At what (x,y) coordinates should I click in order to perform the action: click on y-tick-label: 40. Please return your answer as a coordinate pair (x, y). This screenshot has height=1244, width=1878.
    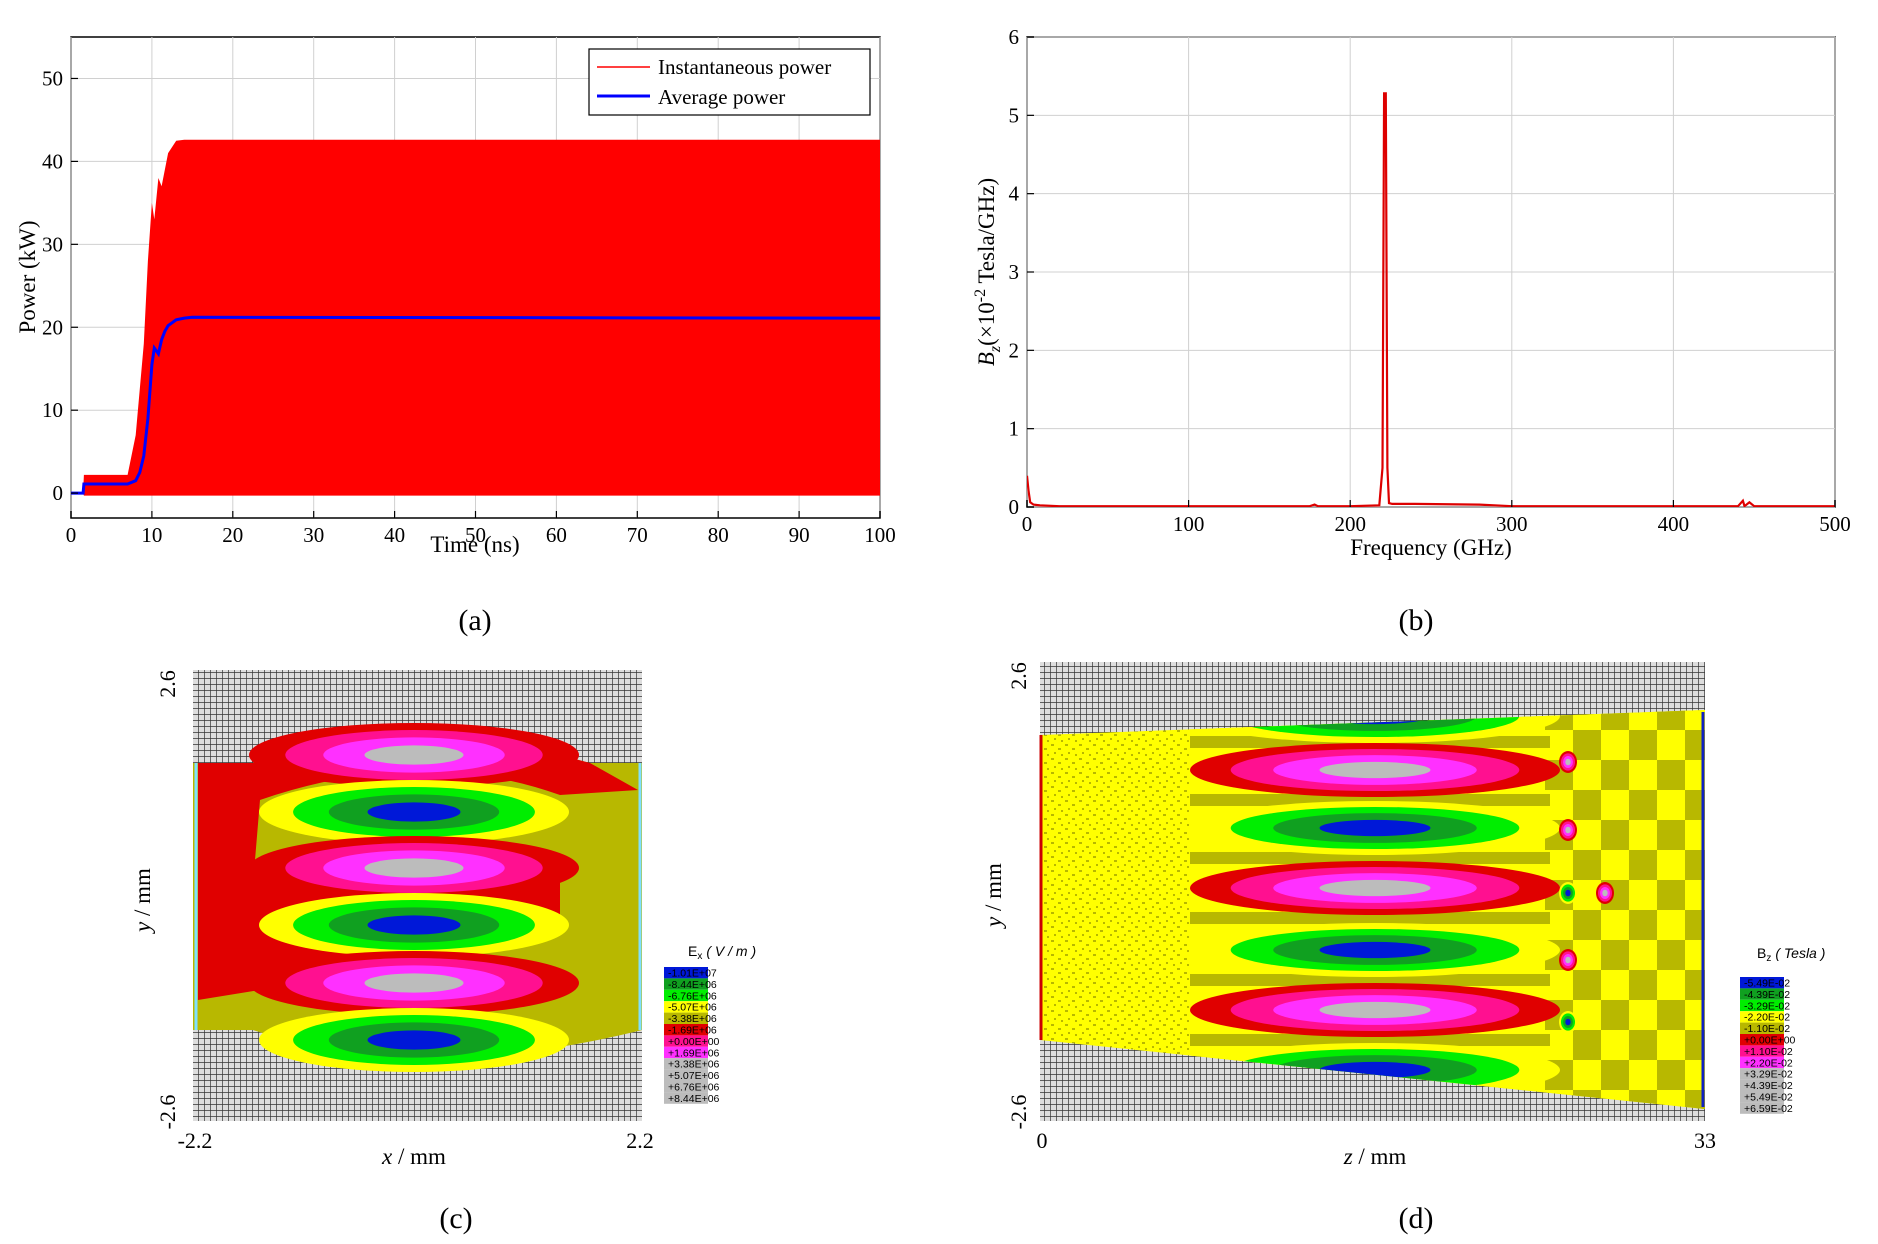
    Looking at the image, I should click on (52, 161).